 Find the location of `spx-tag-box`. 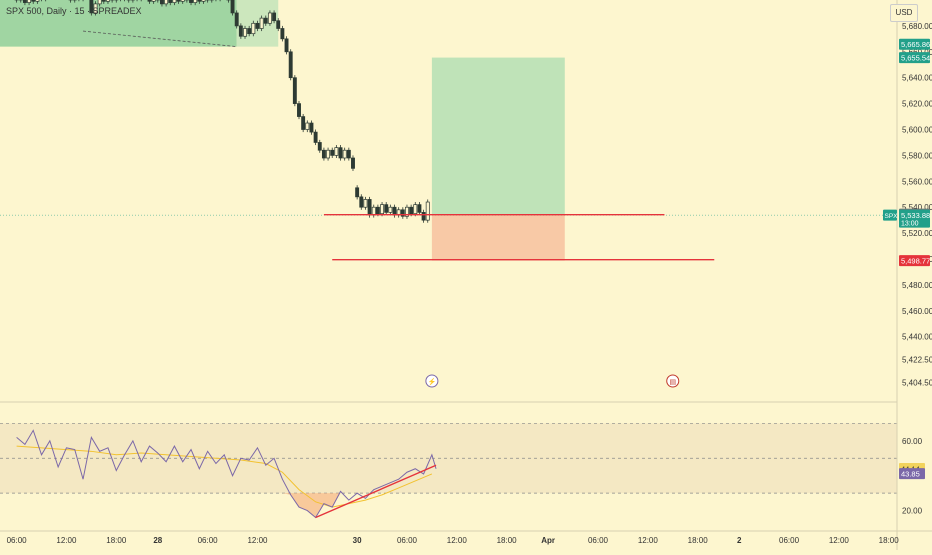

spx-tag-box is located at coordinates (890, 215).